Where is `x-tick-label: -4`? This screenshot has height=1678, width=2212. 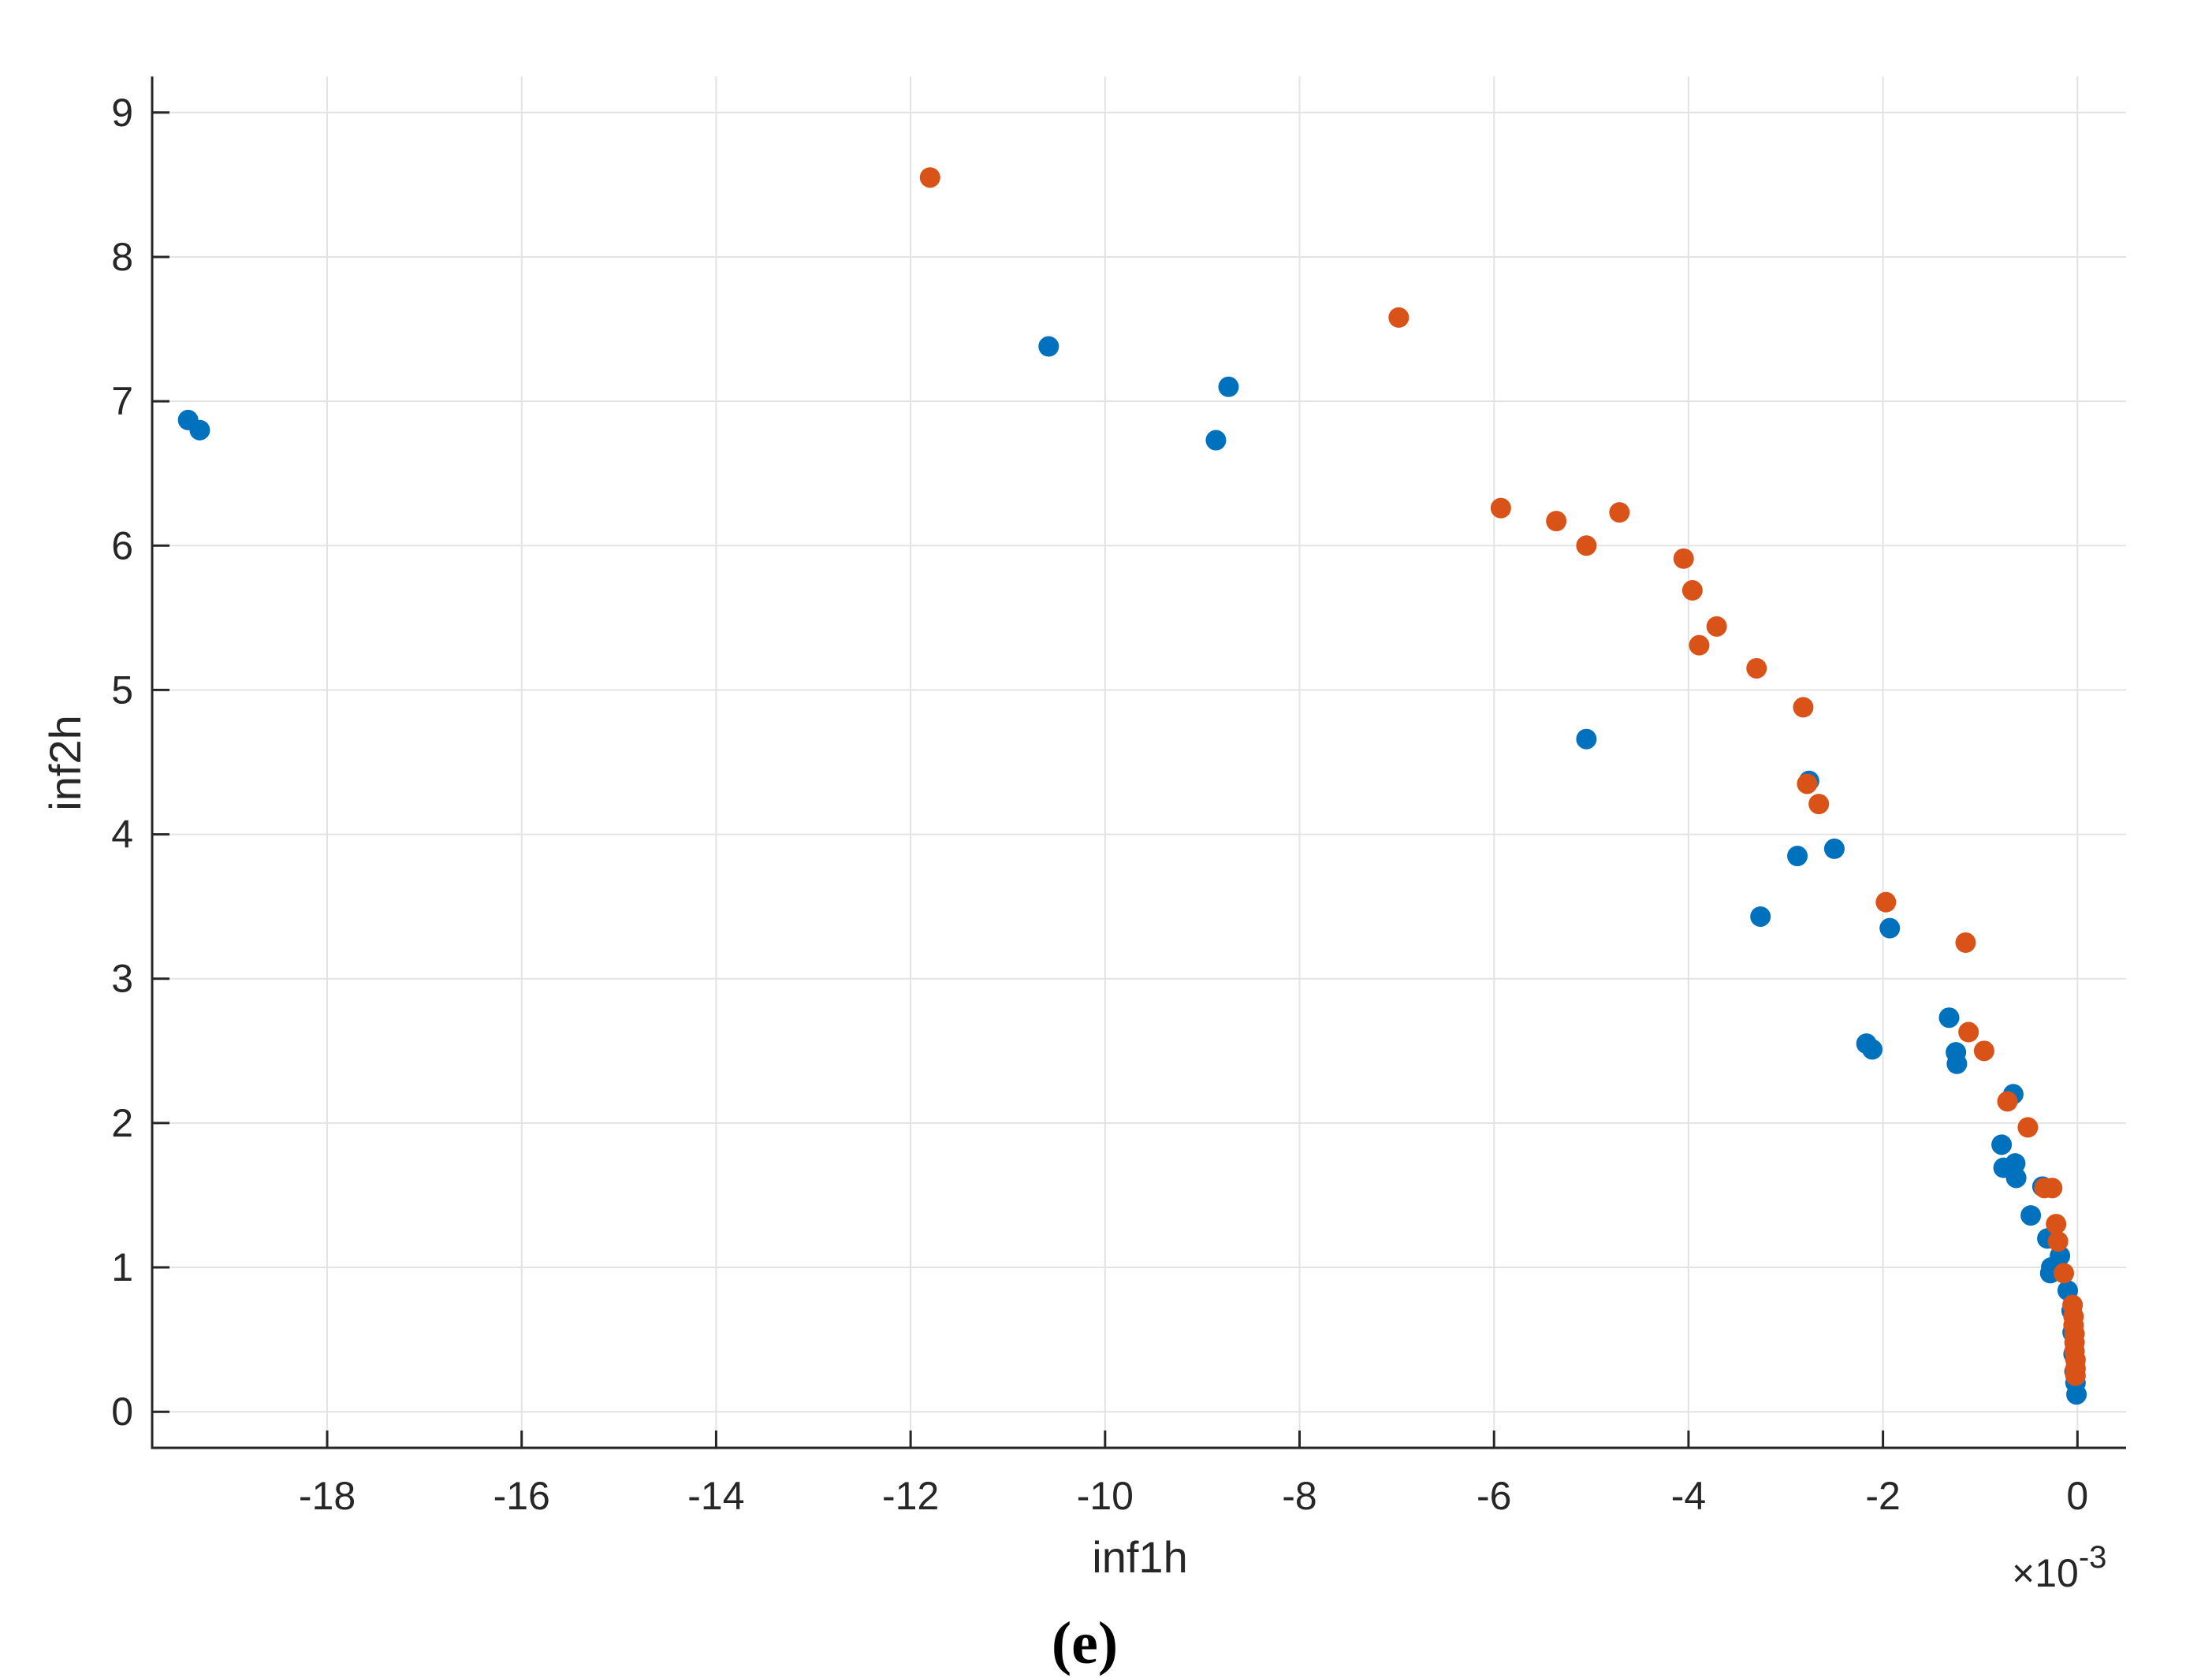
x-tick-label: -4 is located at coordinates (1689, 1496).